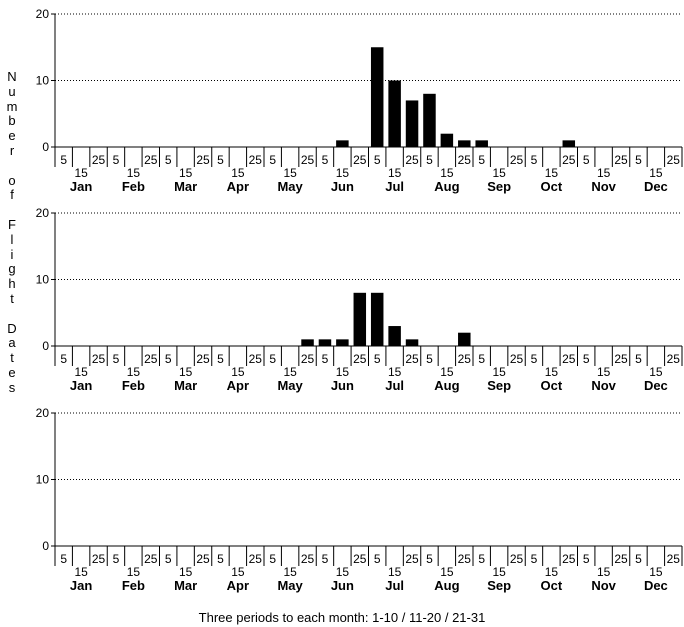 Image resolution: width=684 pixels, height=627 pixels. I want to click on y-axis-label-letter: h, so click(12, 284).